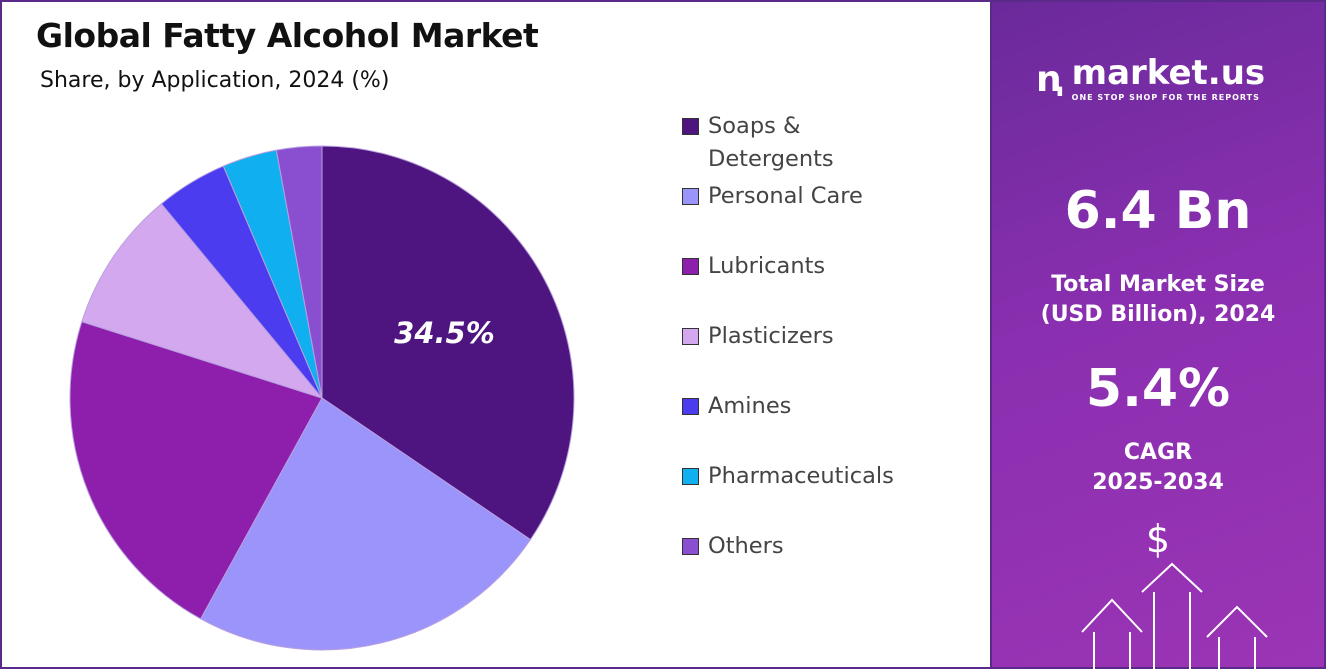 This screenshot has height=672, width=1326. I want to click on legend-label: Personal Care, so click(785, 196).